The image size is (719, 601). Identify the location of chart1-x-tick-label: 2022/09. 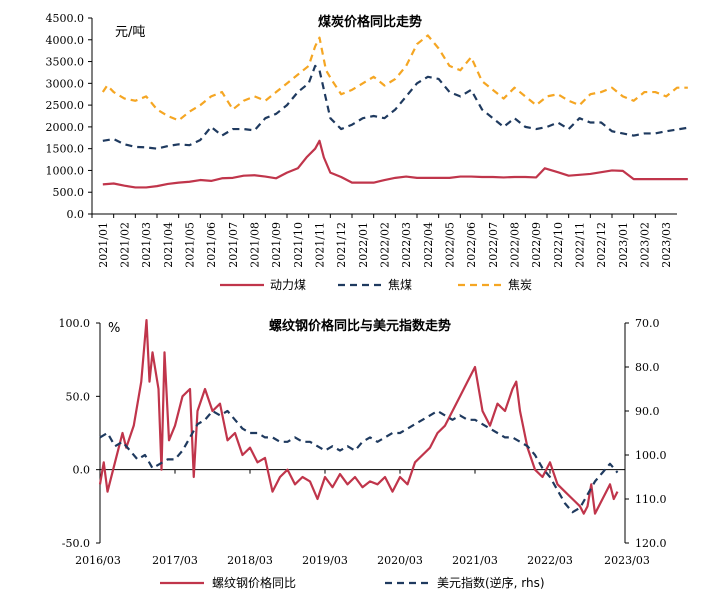
(536, 245).